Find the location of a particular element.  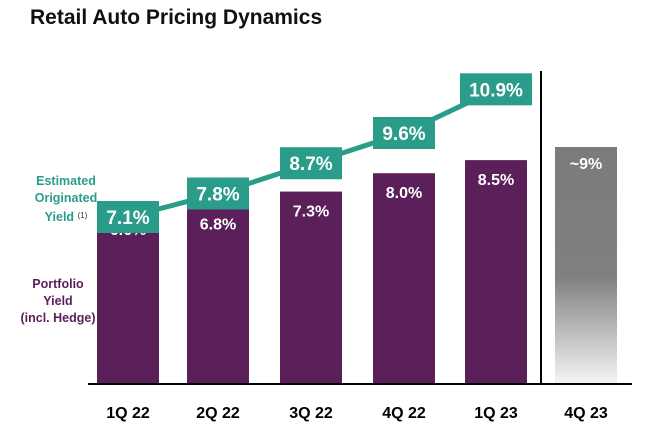

originated-yield-legend-label: Estimated Originated Yield (1) is located at coordinates (66, 199).